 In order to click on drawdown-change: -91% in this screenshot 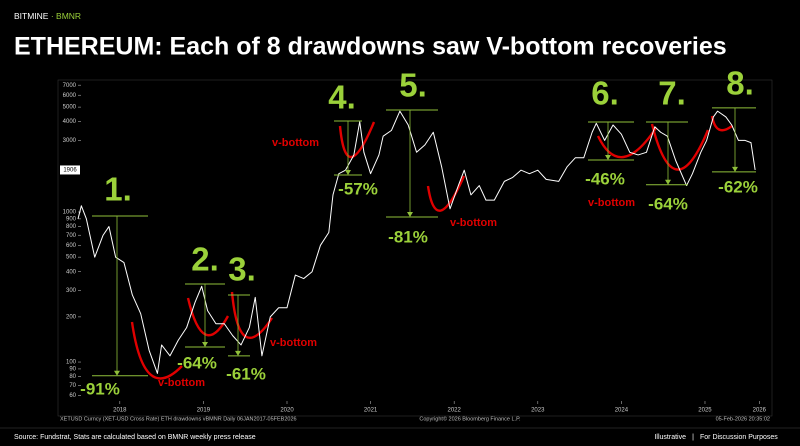, I will do `click(100, 388)`.